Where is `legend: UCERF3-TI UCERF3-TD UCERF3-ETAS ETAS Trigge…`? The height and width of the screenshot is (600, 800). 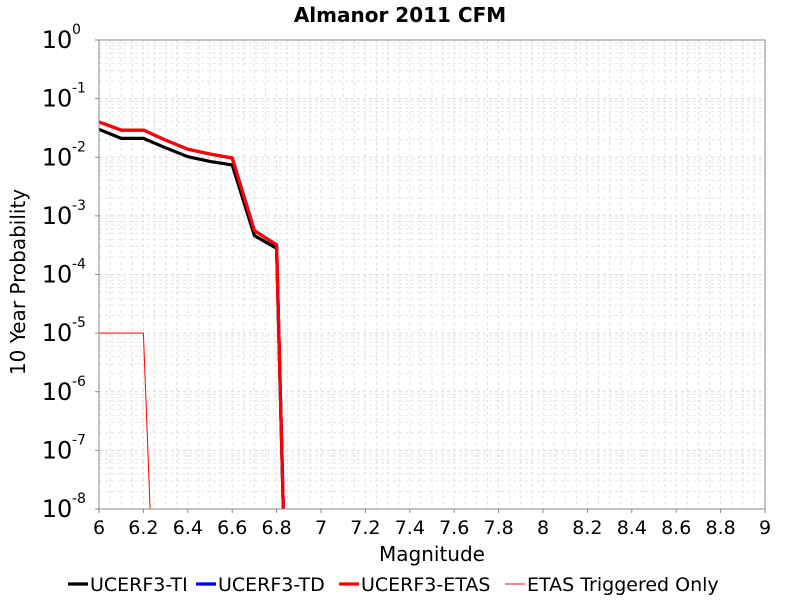
legend: UCERF3-TI UCERF3-TD UCERF3-ETAS ETAS Trigge… is located at coordinates (393, 585).